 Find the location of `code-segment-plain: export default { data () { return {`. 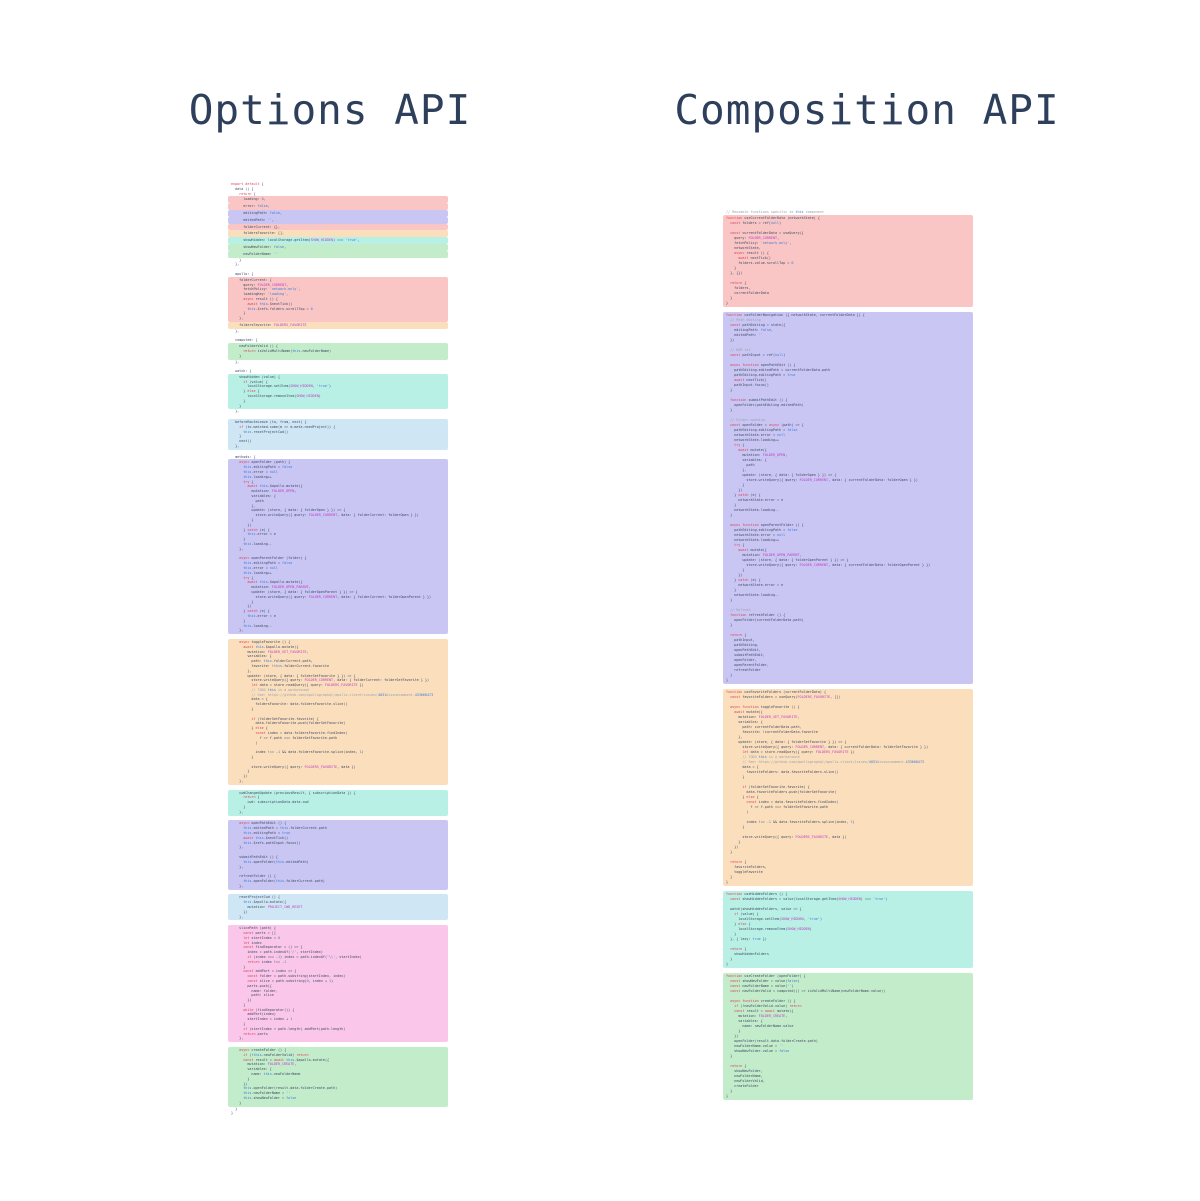

code-segment-plain: export default { data () { return { is located at coordinates (247, 189).